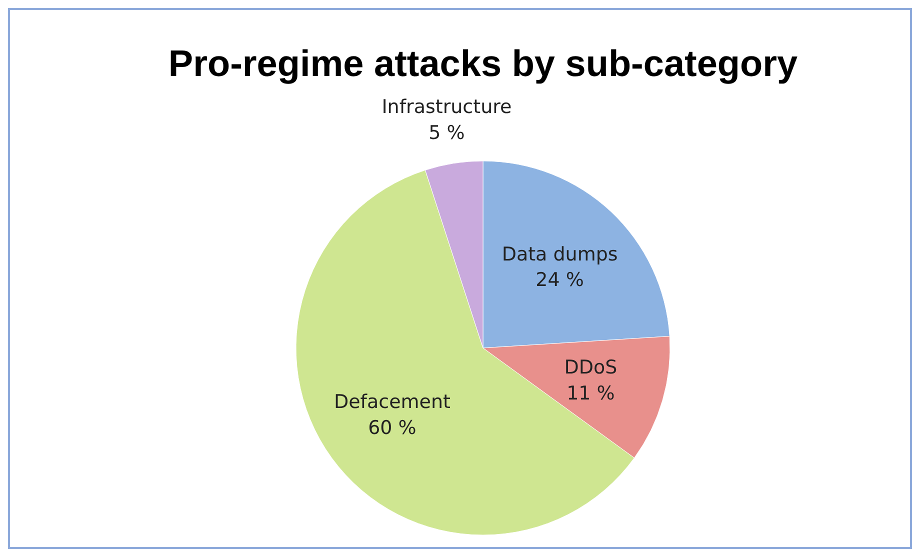  Describe the element at coordinates (590, 393) in the screenshot. I see `data-label: 11 %` at that location.